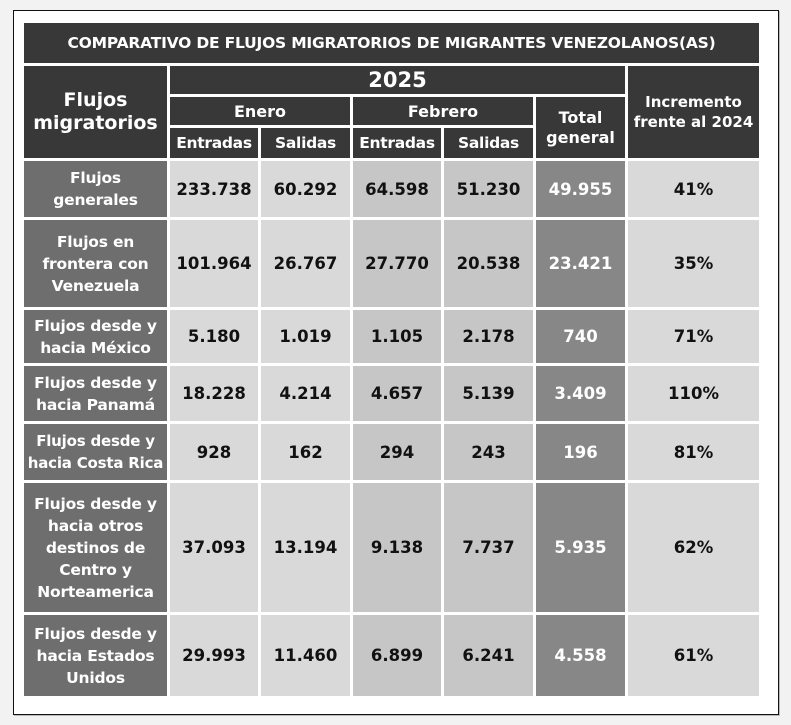 This screenshot has height=725, width=791. Describe the element at coordinates (488, 263) in the screenshot. I see `cell-febrero-salidas: 20.538` at that location.